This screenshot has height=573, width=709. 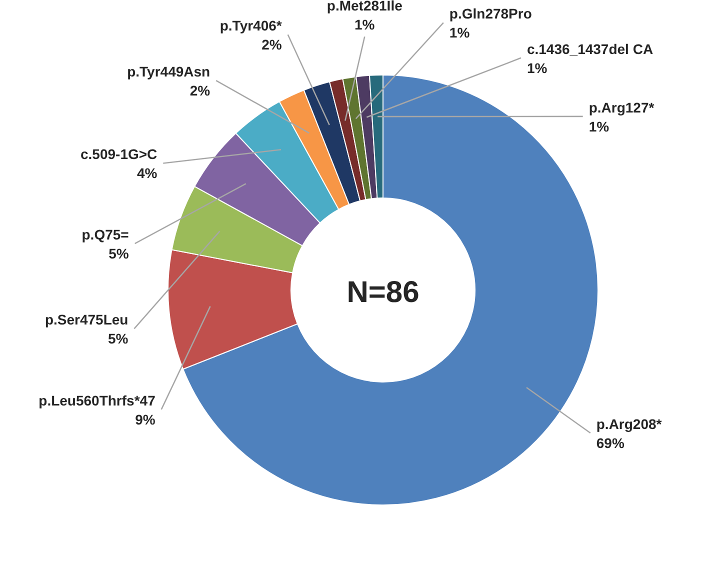 What do you see at coordinates (383, 292) in the screenshot?
I see `text: N=86` at bounding box center [383, 292].